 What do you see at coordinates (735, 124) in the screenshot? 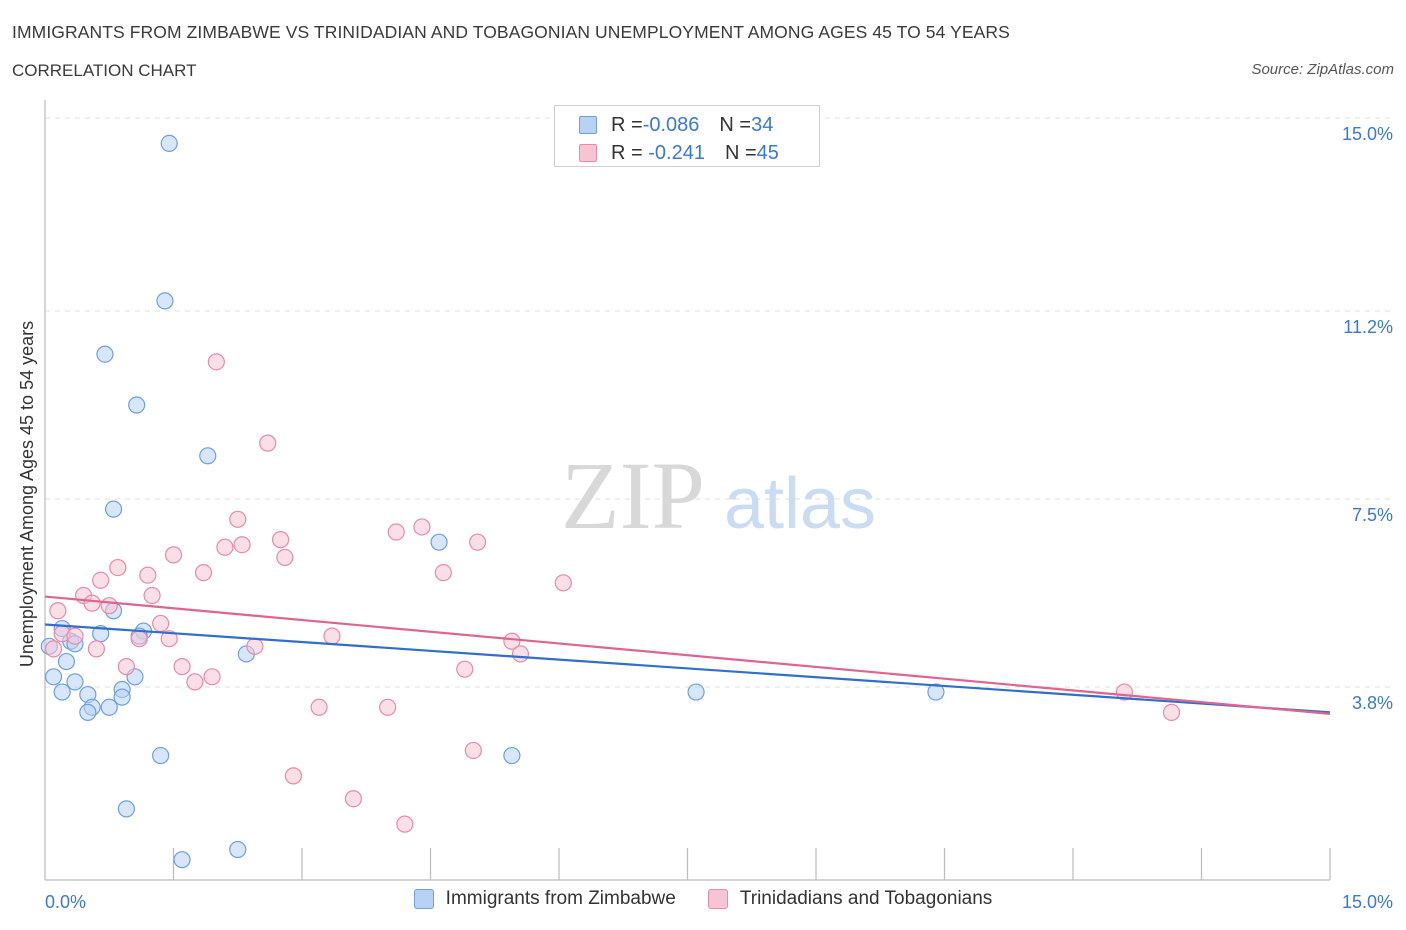
I see `n-label: N =` at bounding box center [735, 124].